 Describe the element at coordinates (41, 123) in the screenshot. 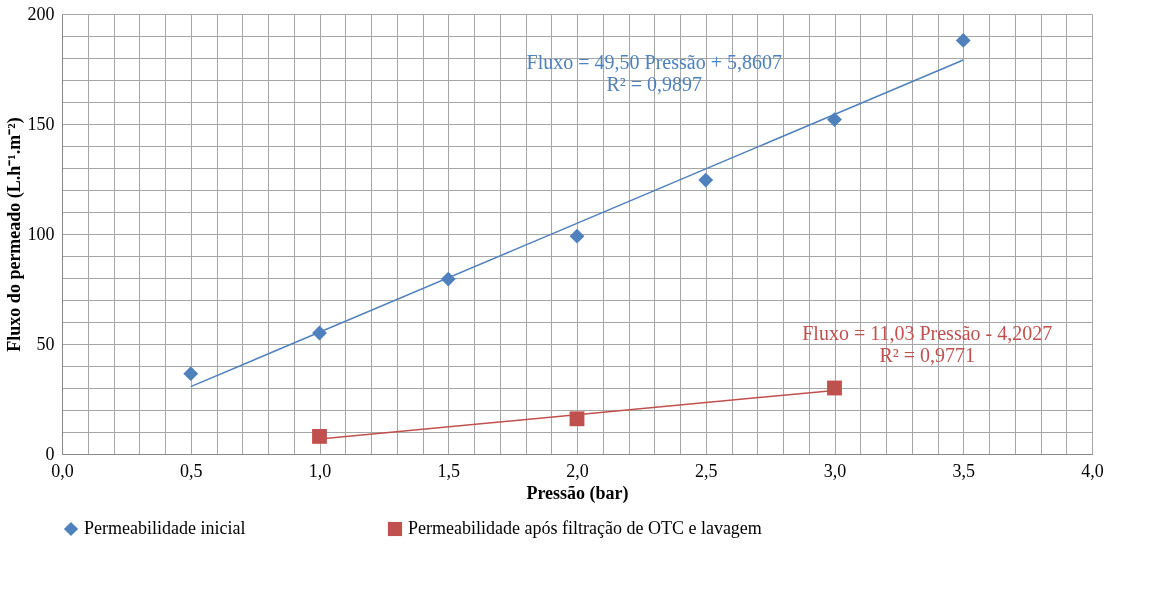

I see `y-tick-label: 150` at that location.